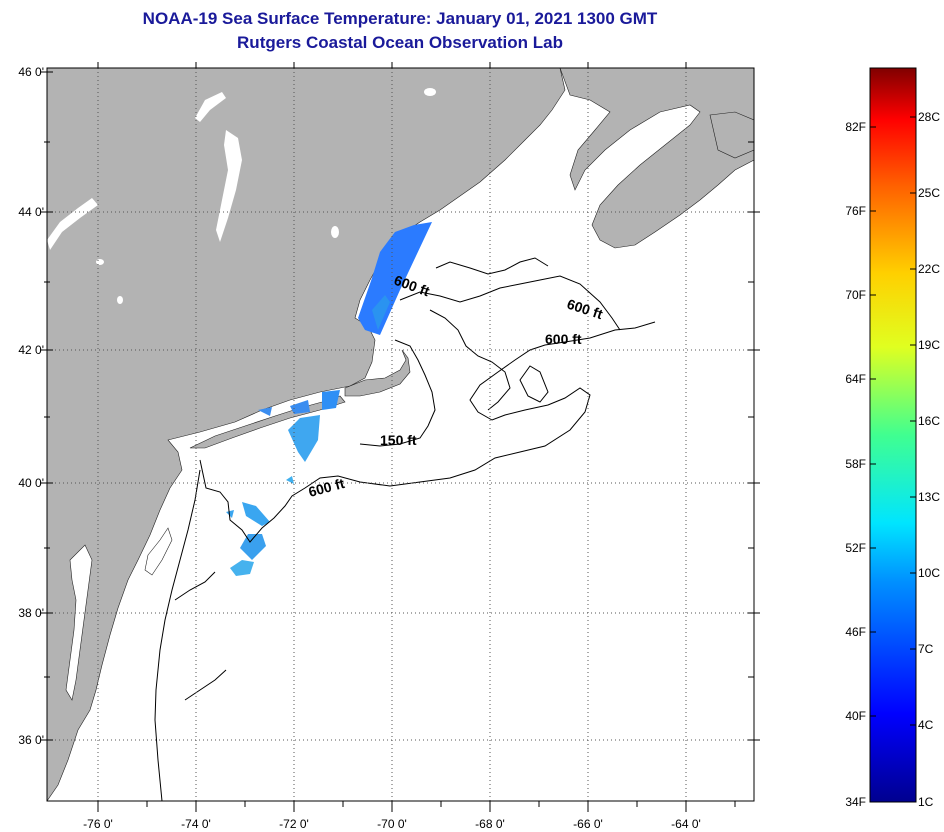  What do you see at coordinates (98, 824) in the screenshot?
I see `lon-label-76: -76 0'` at bounding box center [98, 824].